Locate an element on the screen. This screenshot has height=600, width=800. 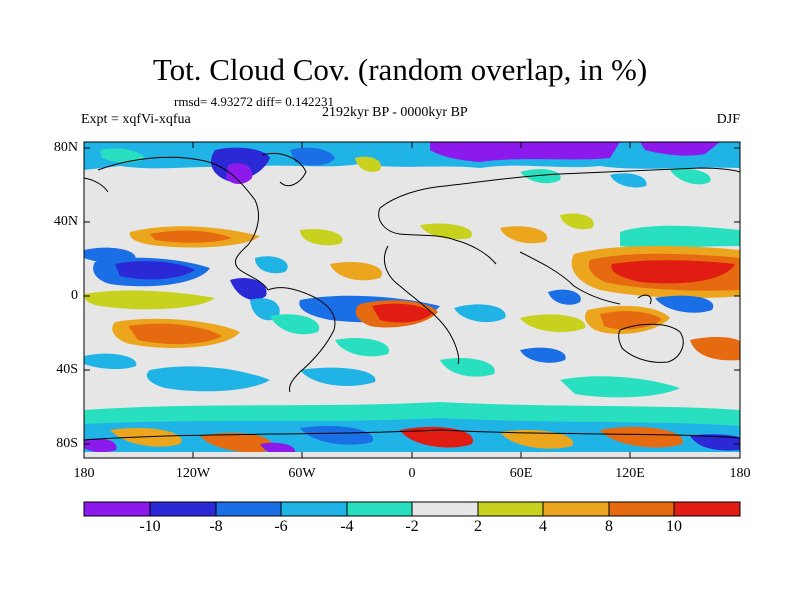
colorbar-label: 10 is located at coordinates (674, 526).